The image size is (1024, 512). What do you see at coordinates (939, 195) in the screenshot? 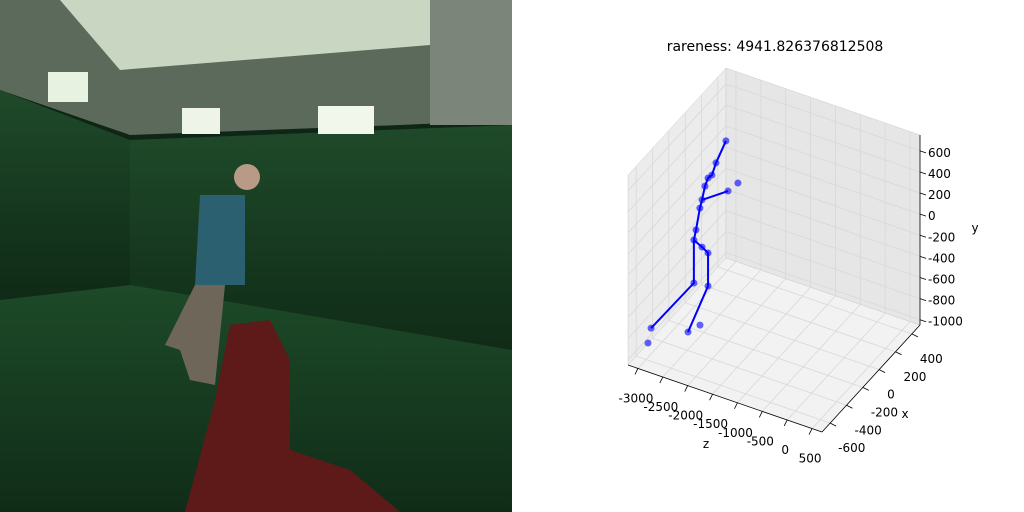
I see `y-tick-label: 200` at bounding box center [939, 195].